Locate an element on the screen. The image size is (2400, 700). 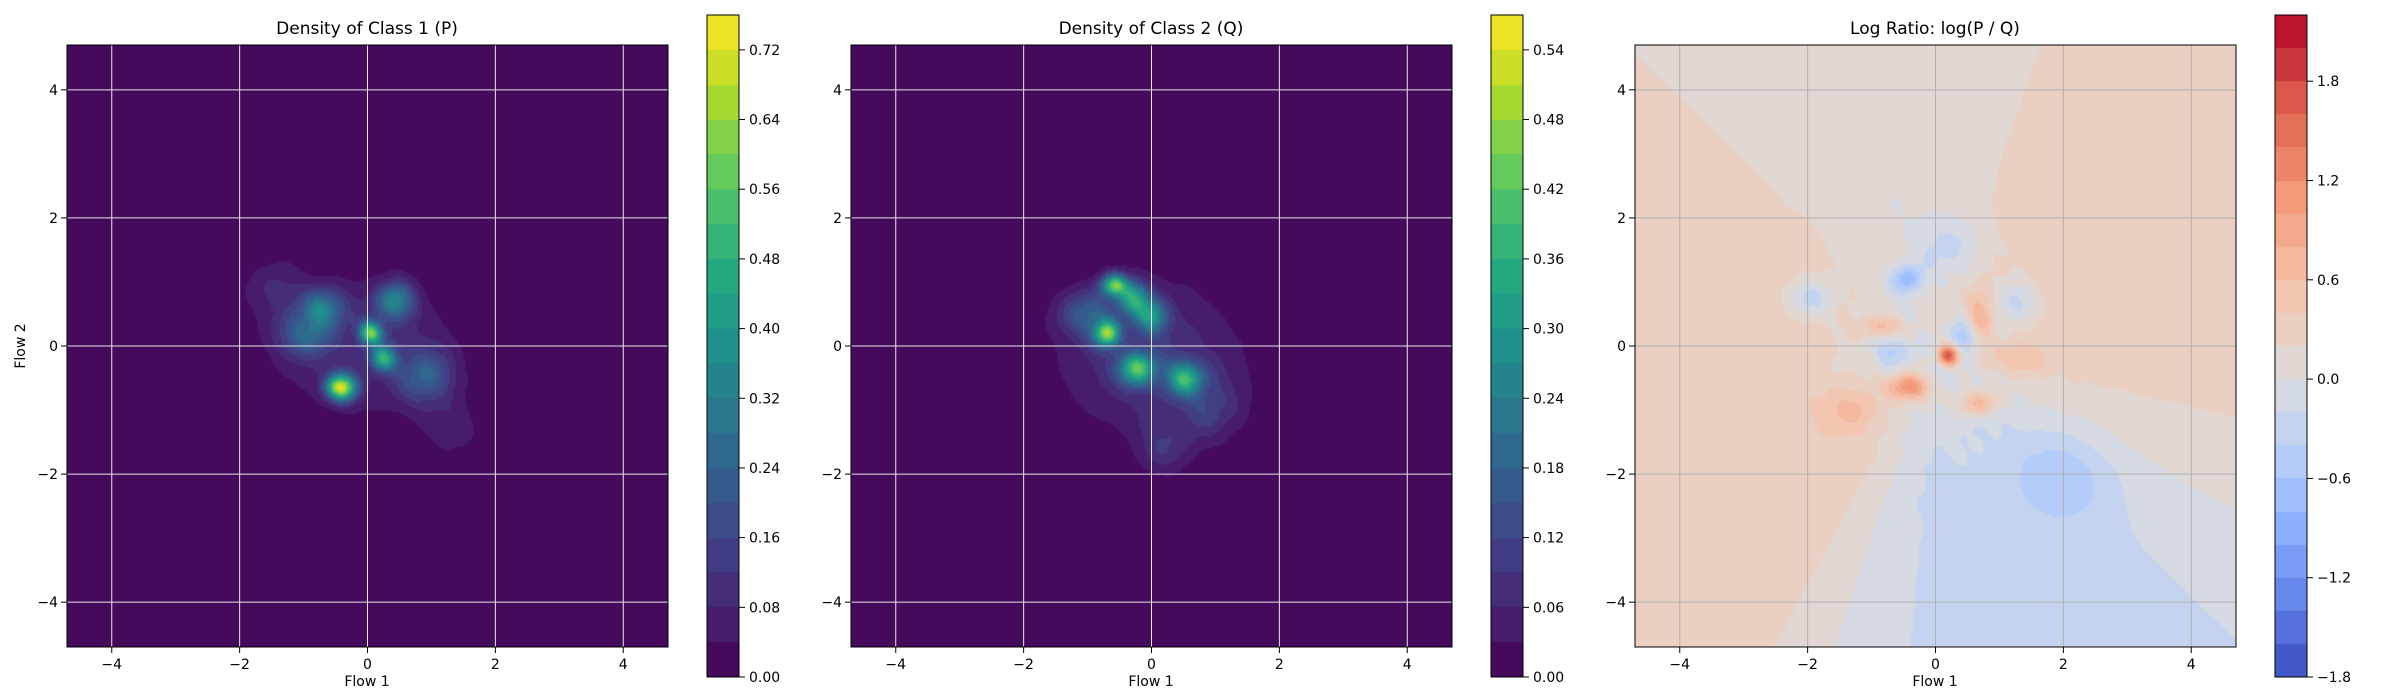
colorbar-tick-label: 0.06 is located at coordinates (1548, 608).